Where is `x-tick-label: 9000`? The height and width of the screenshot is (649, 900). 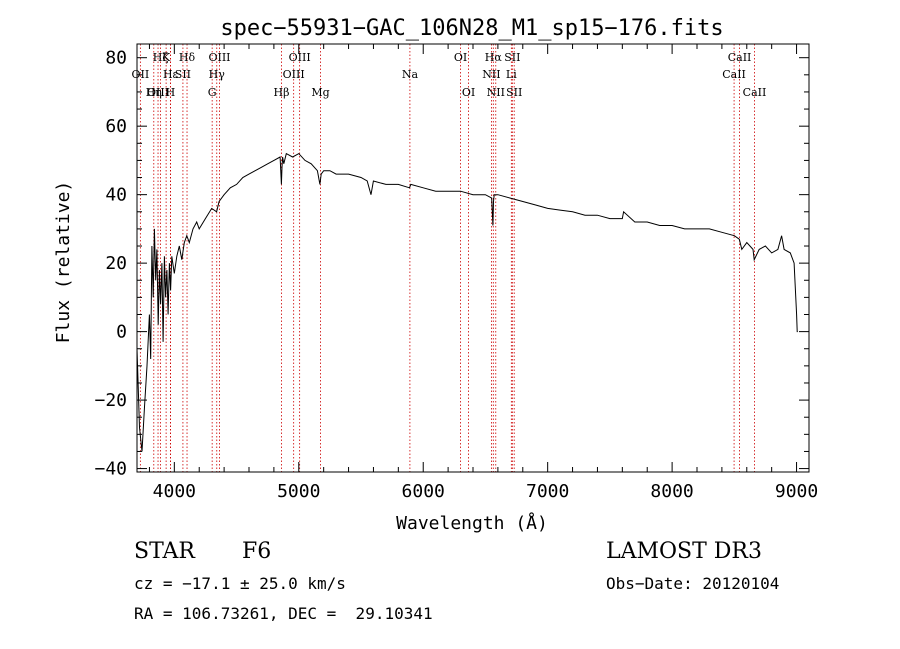 x-tick-label: 9000 is located at coordinates (796, 491).